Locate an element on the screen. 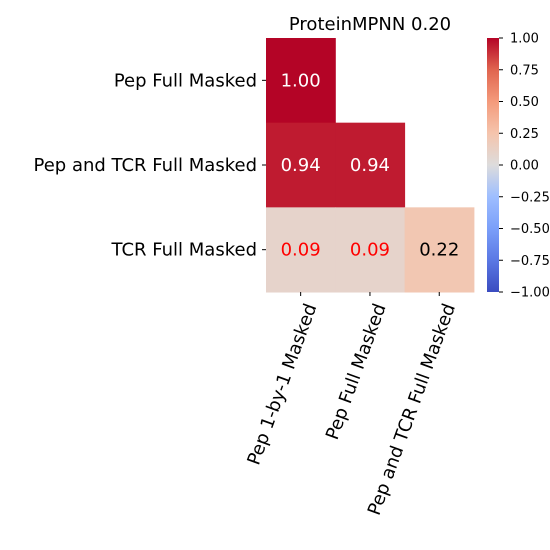 Image resolution: width=550 pixels, height=550 pixels. row-label: Pep Full Masked is located at coordinates (185, 80).